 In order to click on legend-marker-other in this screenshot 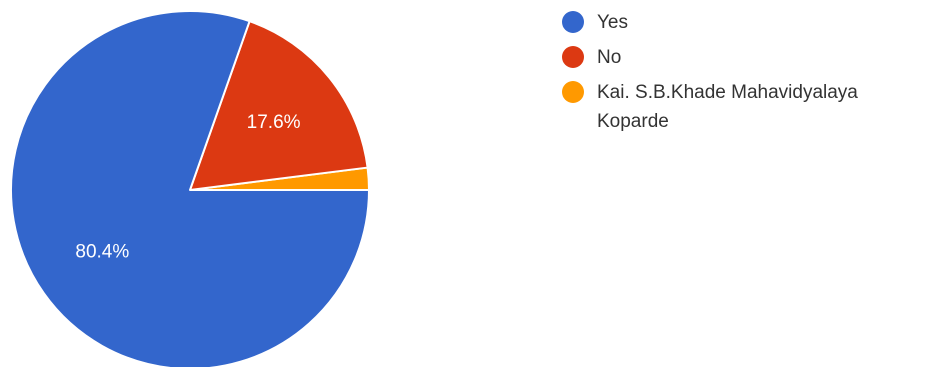, I will do `click(573, 92)`.